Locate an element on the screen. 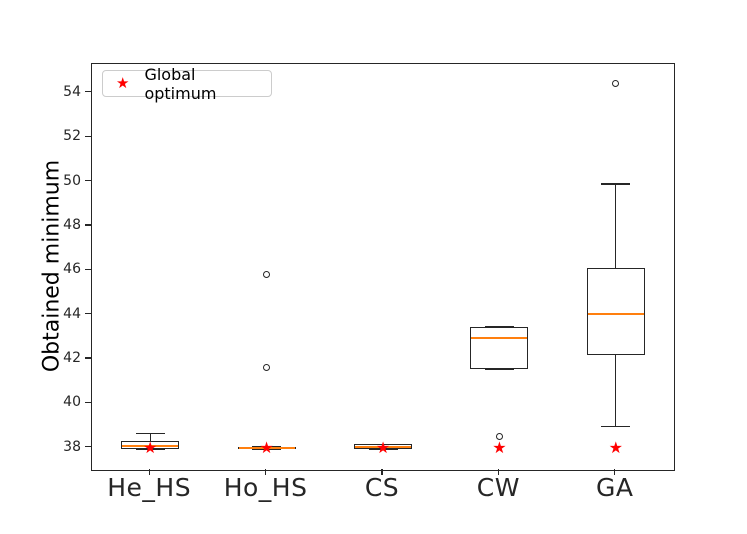 This screenshot has width=747, height=534. y-tick-label: 44 is located at coordinates (72, 313).